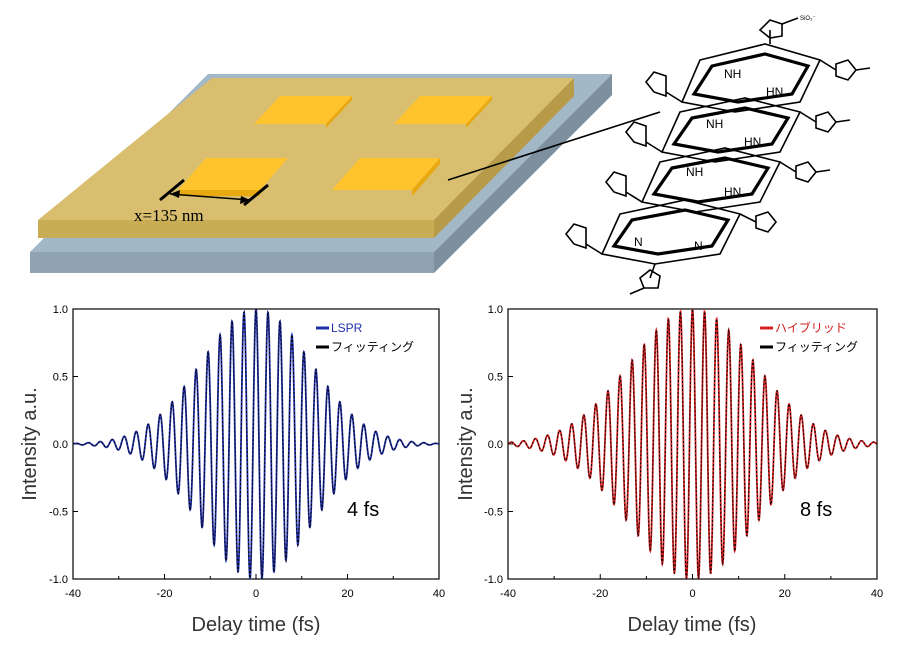 The image size is (907, 662). I want to click on ring-label-2: HN, so click(774, 92).